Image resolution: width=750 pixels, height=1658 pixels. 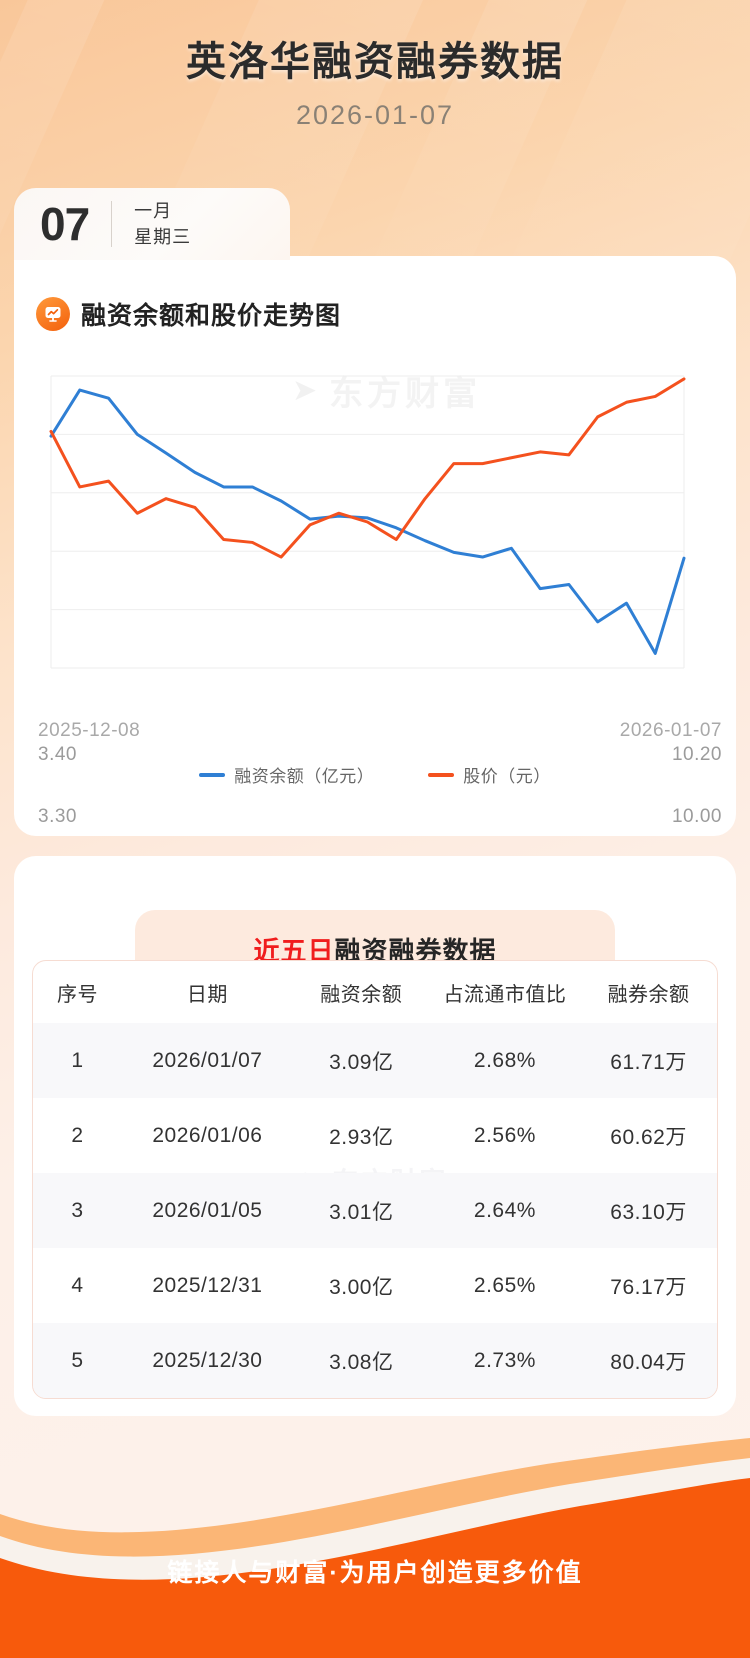 I want to click on page-subtitle-date: 2026-01-07, so click(x=375, y=115).